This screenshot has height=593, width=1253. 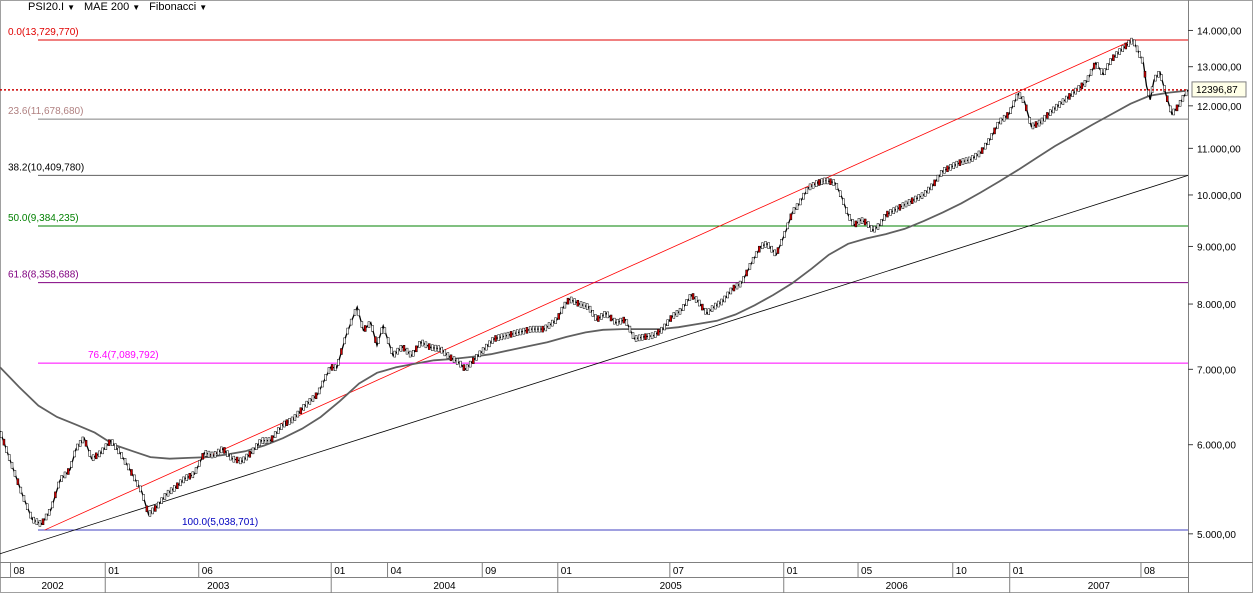 I want to click on fibonacci-level-label: 50.0(9,384,235), so click(x=43, y=218).